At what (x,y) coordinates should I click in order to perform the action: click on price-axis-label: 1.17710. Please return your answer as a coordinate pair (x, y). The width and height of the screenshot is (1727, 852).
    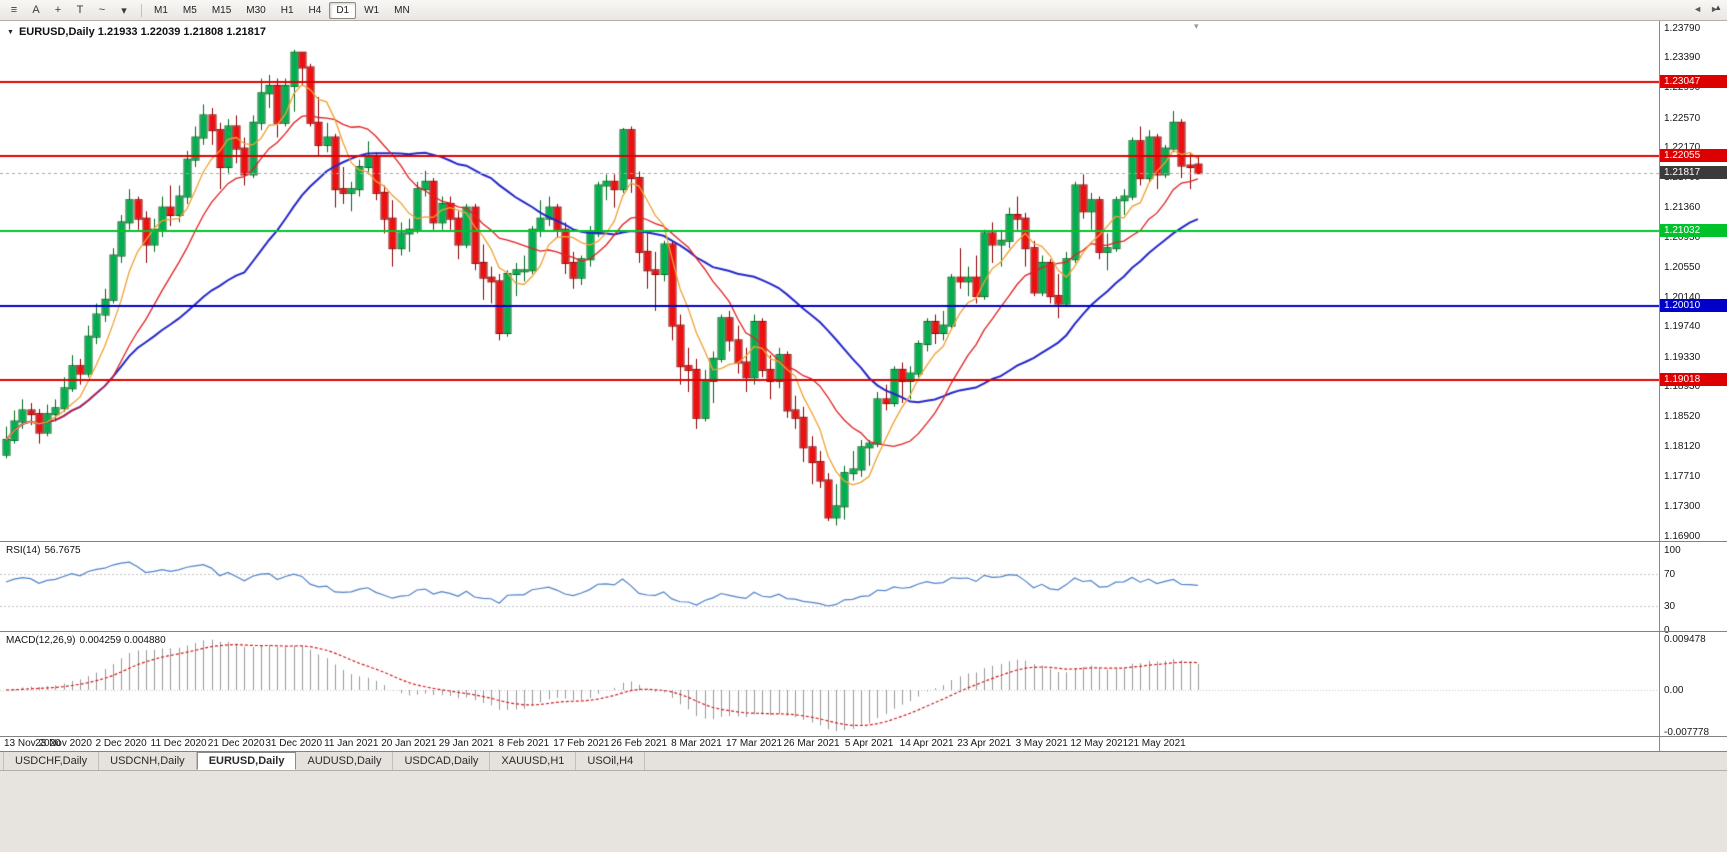
    Looking at the image, I should click on (1682, 477).